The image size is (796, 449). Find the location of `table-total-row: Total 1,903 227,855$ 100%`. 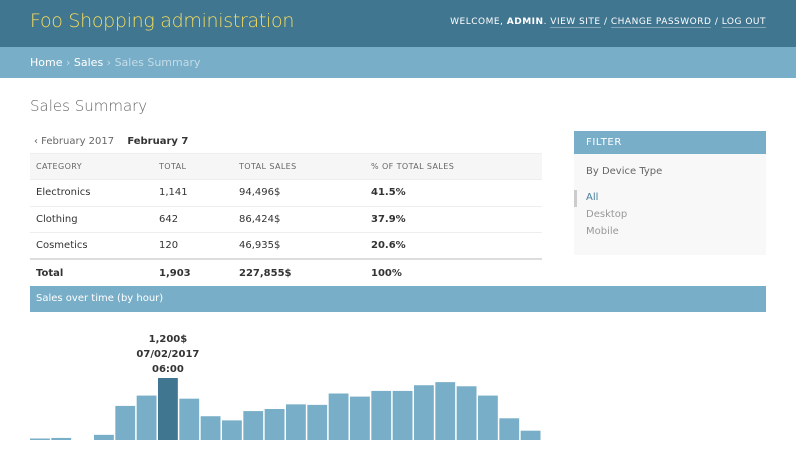

table-total-row: Total 1,903 227,855$ 100% is located at coordinates (286, 272).